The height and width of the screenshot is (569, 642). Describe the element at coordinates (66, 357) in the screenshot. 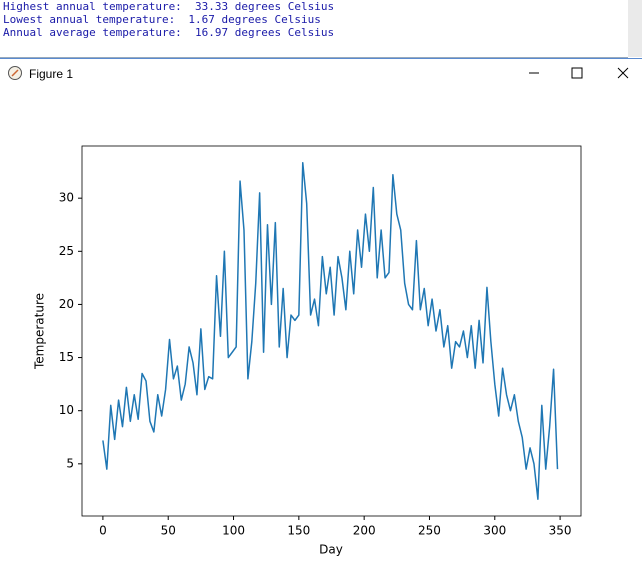

I see `y-tick-label: 15` at that location.